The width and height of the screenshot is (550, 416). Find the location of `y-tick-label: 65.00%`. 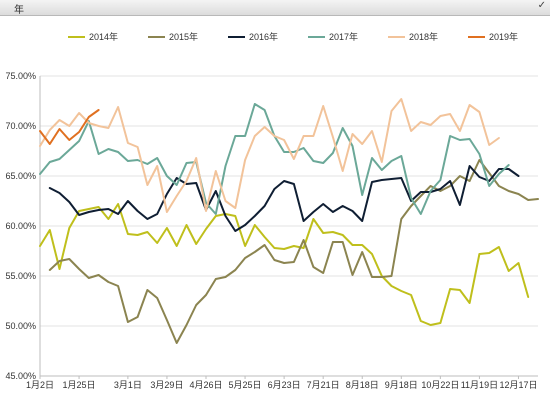

y-tick-label: 65.00% is located at coordinates (20, 176).